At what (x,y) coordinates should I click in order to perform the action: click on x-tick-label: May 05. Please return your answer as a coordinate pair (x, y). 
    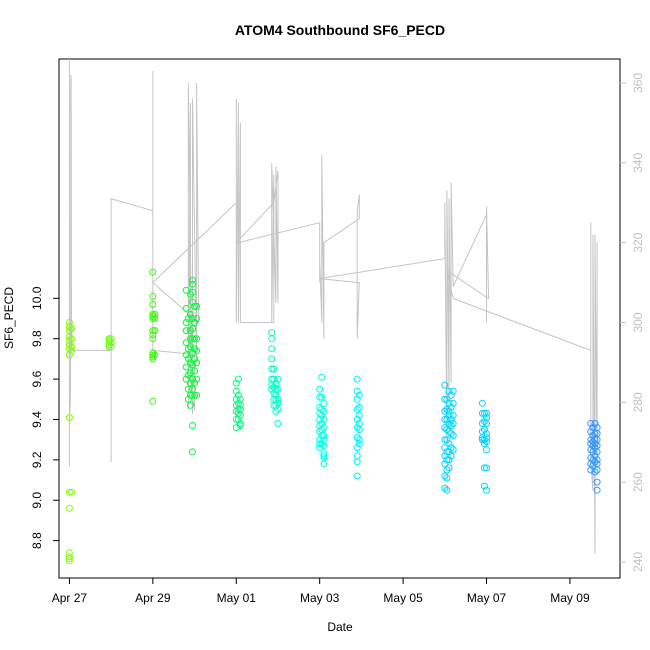
    Looking at the image, I should click on (403, 598).